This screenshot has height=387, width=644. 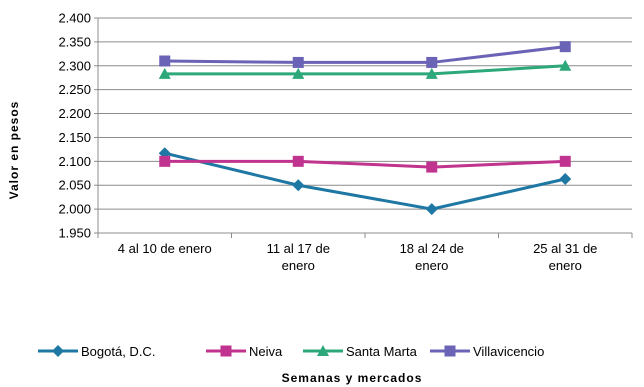 I want to click on legend-item: Santa Marta, so click(x=360, y=351).